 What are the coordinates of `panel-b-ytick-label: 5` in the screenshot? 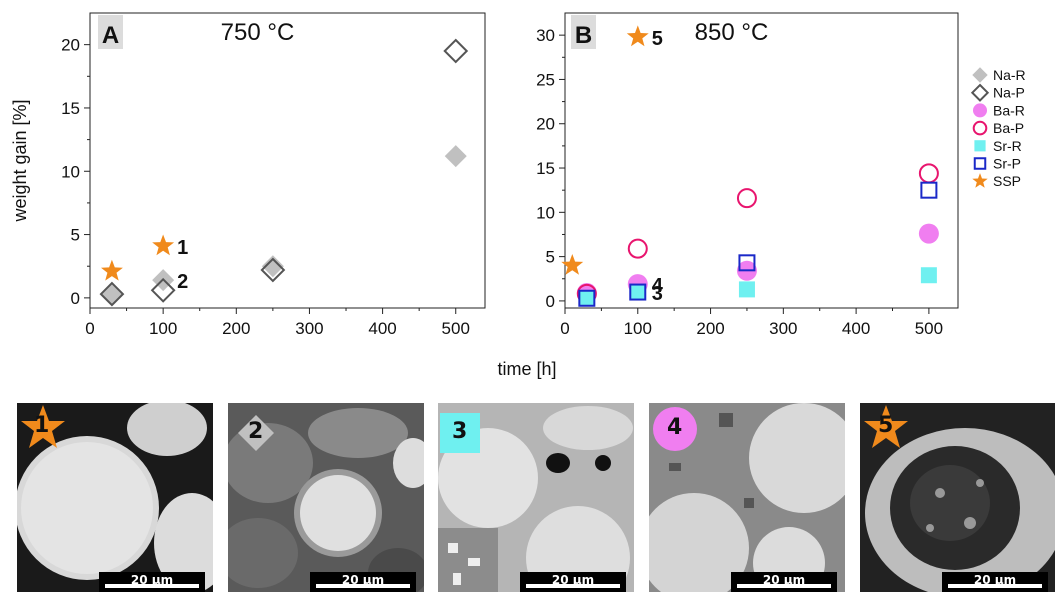 It's located at (550, 257).